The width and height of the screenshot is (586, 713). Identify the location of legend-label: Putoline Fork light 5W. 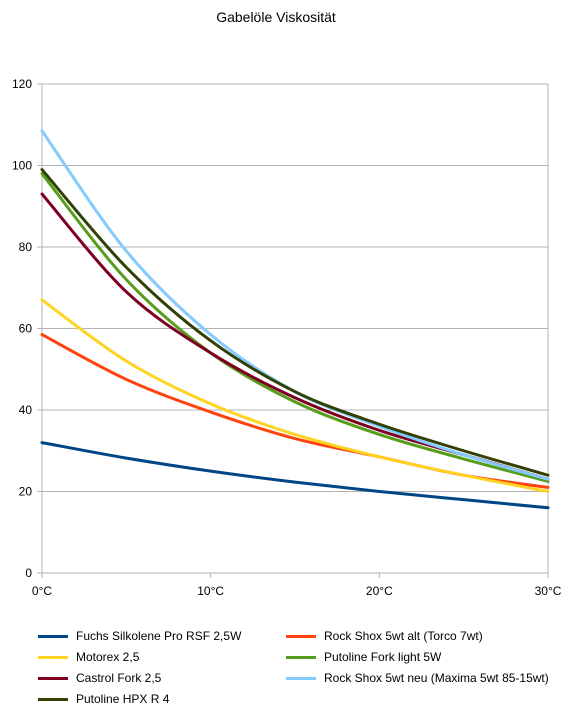
(383, 657).